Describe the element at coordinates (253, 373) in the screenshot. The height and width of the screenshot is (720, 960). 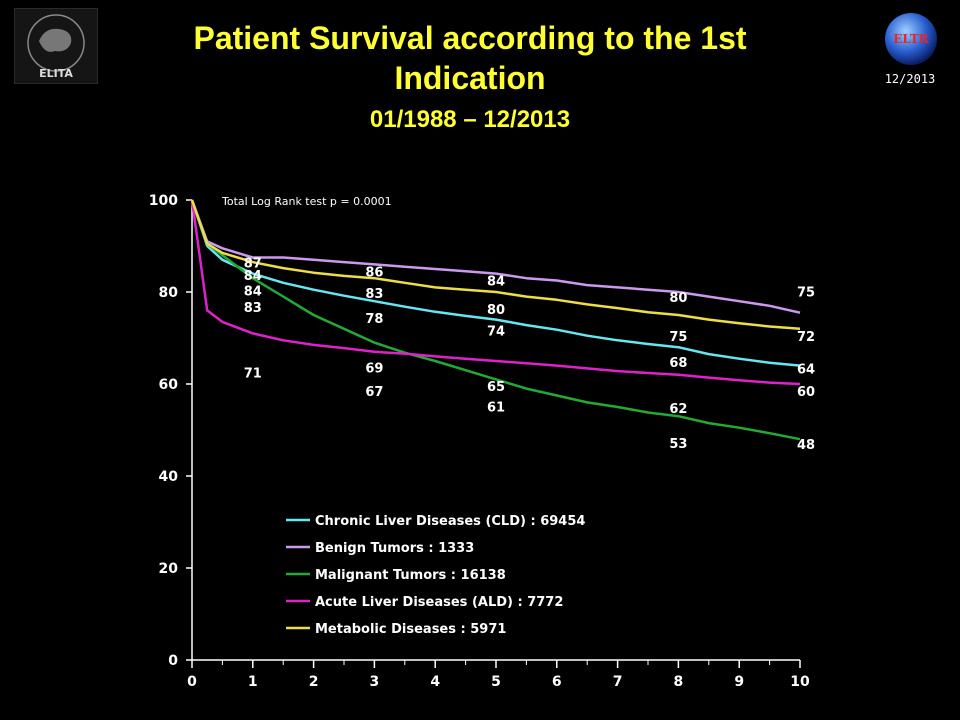
I see `data-label: 71` at that location.